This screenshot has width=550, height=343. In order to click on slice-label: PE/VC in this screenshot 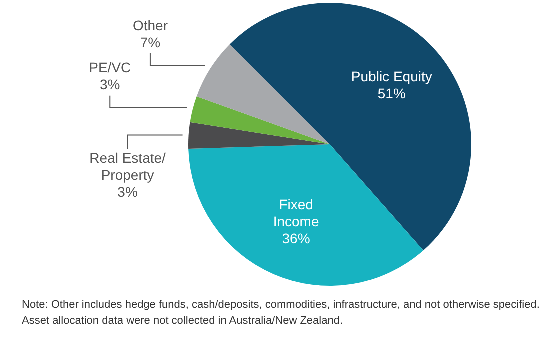, I will do `click(110, 68)`.